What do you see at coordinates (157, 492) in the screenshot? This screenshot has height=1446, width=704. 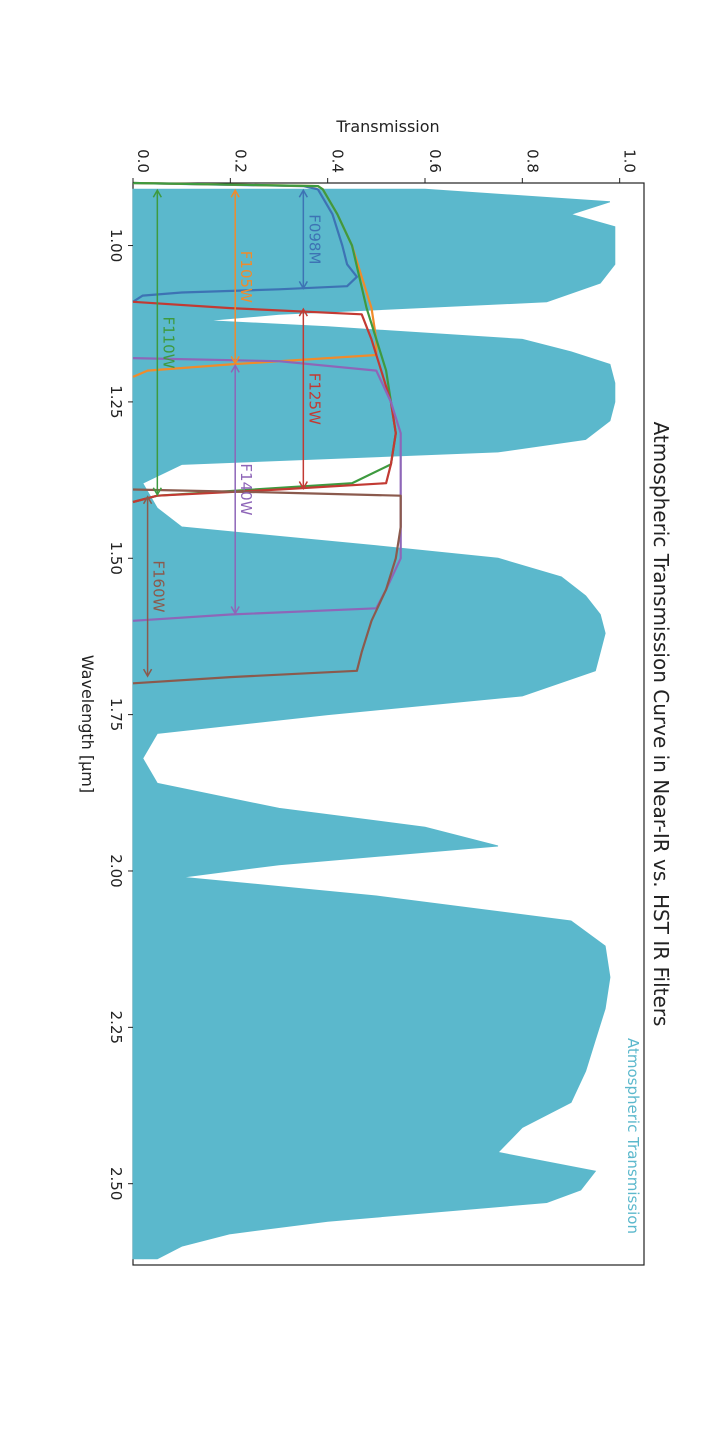 I see `band-arrow-end-f110w` at bounding box center [157, 492].